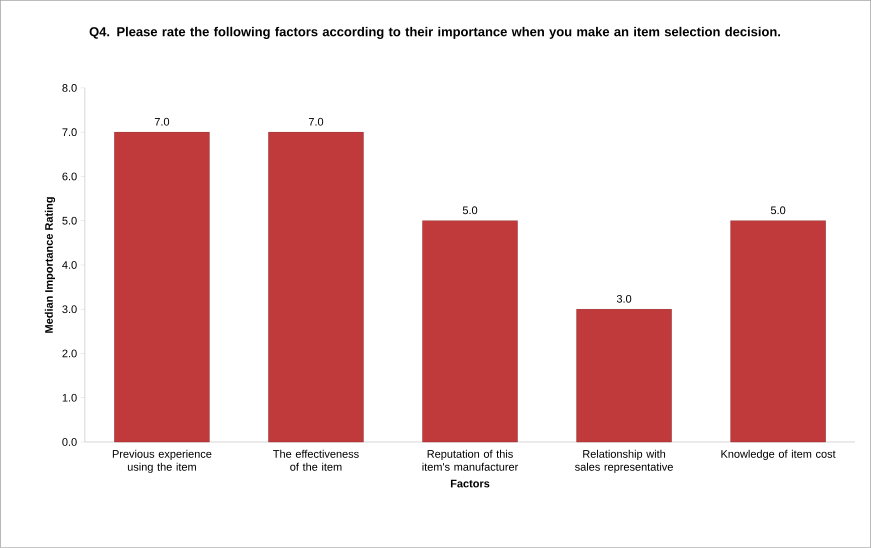 The height and width of the screenshot is (548, 871). What do you see at coordinates (69, 354) in the screenshot?
I see `y-tick-label: 2.0` at bounding box center [69, 354].